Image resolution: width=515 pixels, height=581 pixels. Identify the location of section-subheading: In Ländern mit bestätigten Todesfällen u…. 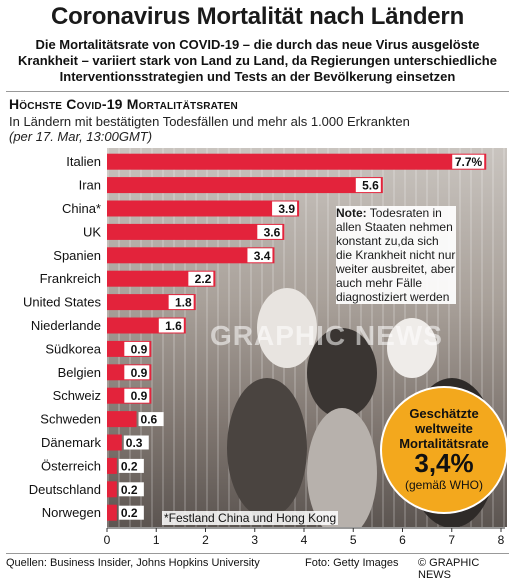
(209, 121).